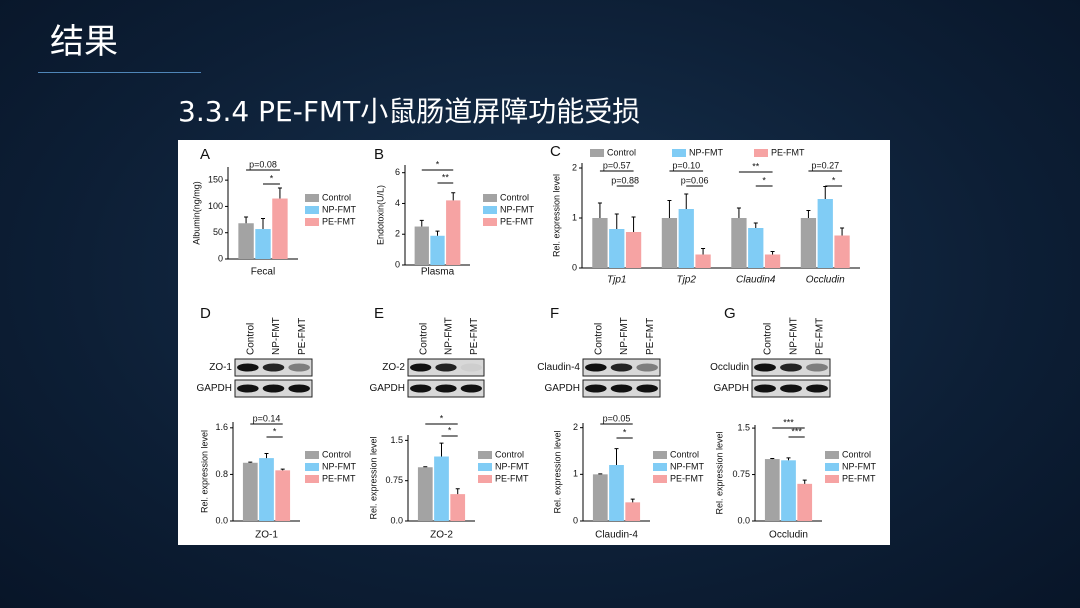 This screenshot has width=1080, height=608. What do you see at coordinates (205, 154) in the screenshot?
I see `panel-letter: A` at bounding box center [205, 154].